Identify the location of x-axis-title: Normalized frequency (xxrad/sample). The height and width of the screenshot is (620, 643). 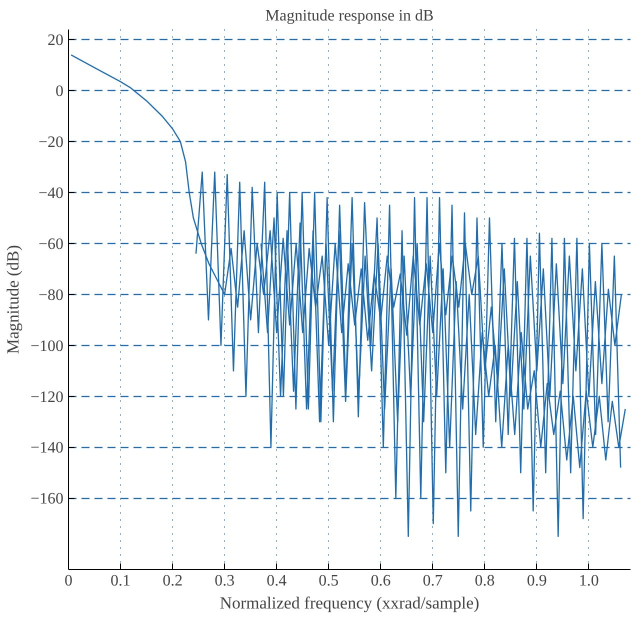
(350, 603).